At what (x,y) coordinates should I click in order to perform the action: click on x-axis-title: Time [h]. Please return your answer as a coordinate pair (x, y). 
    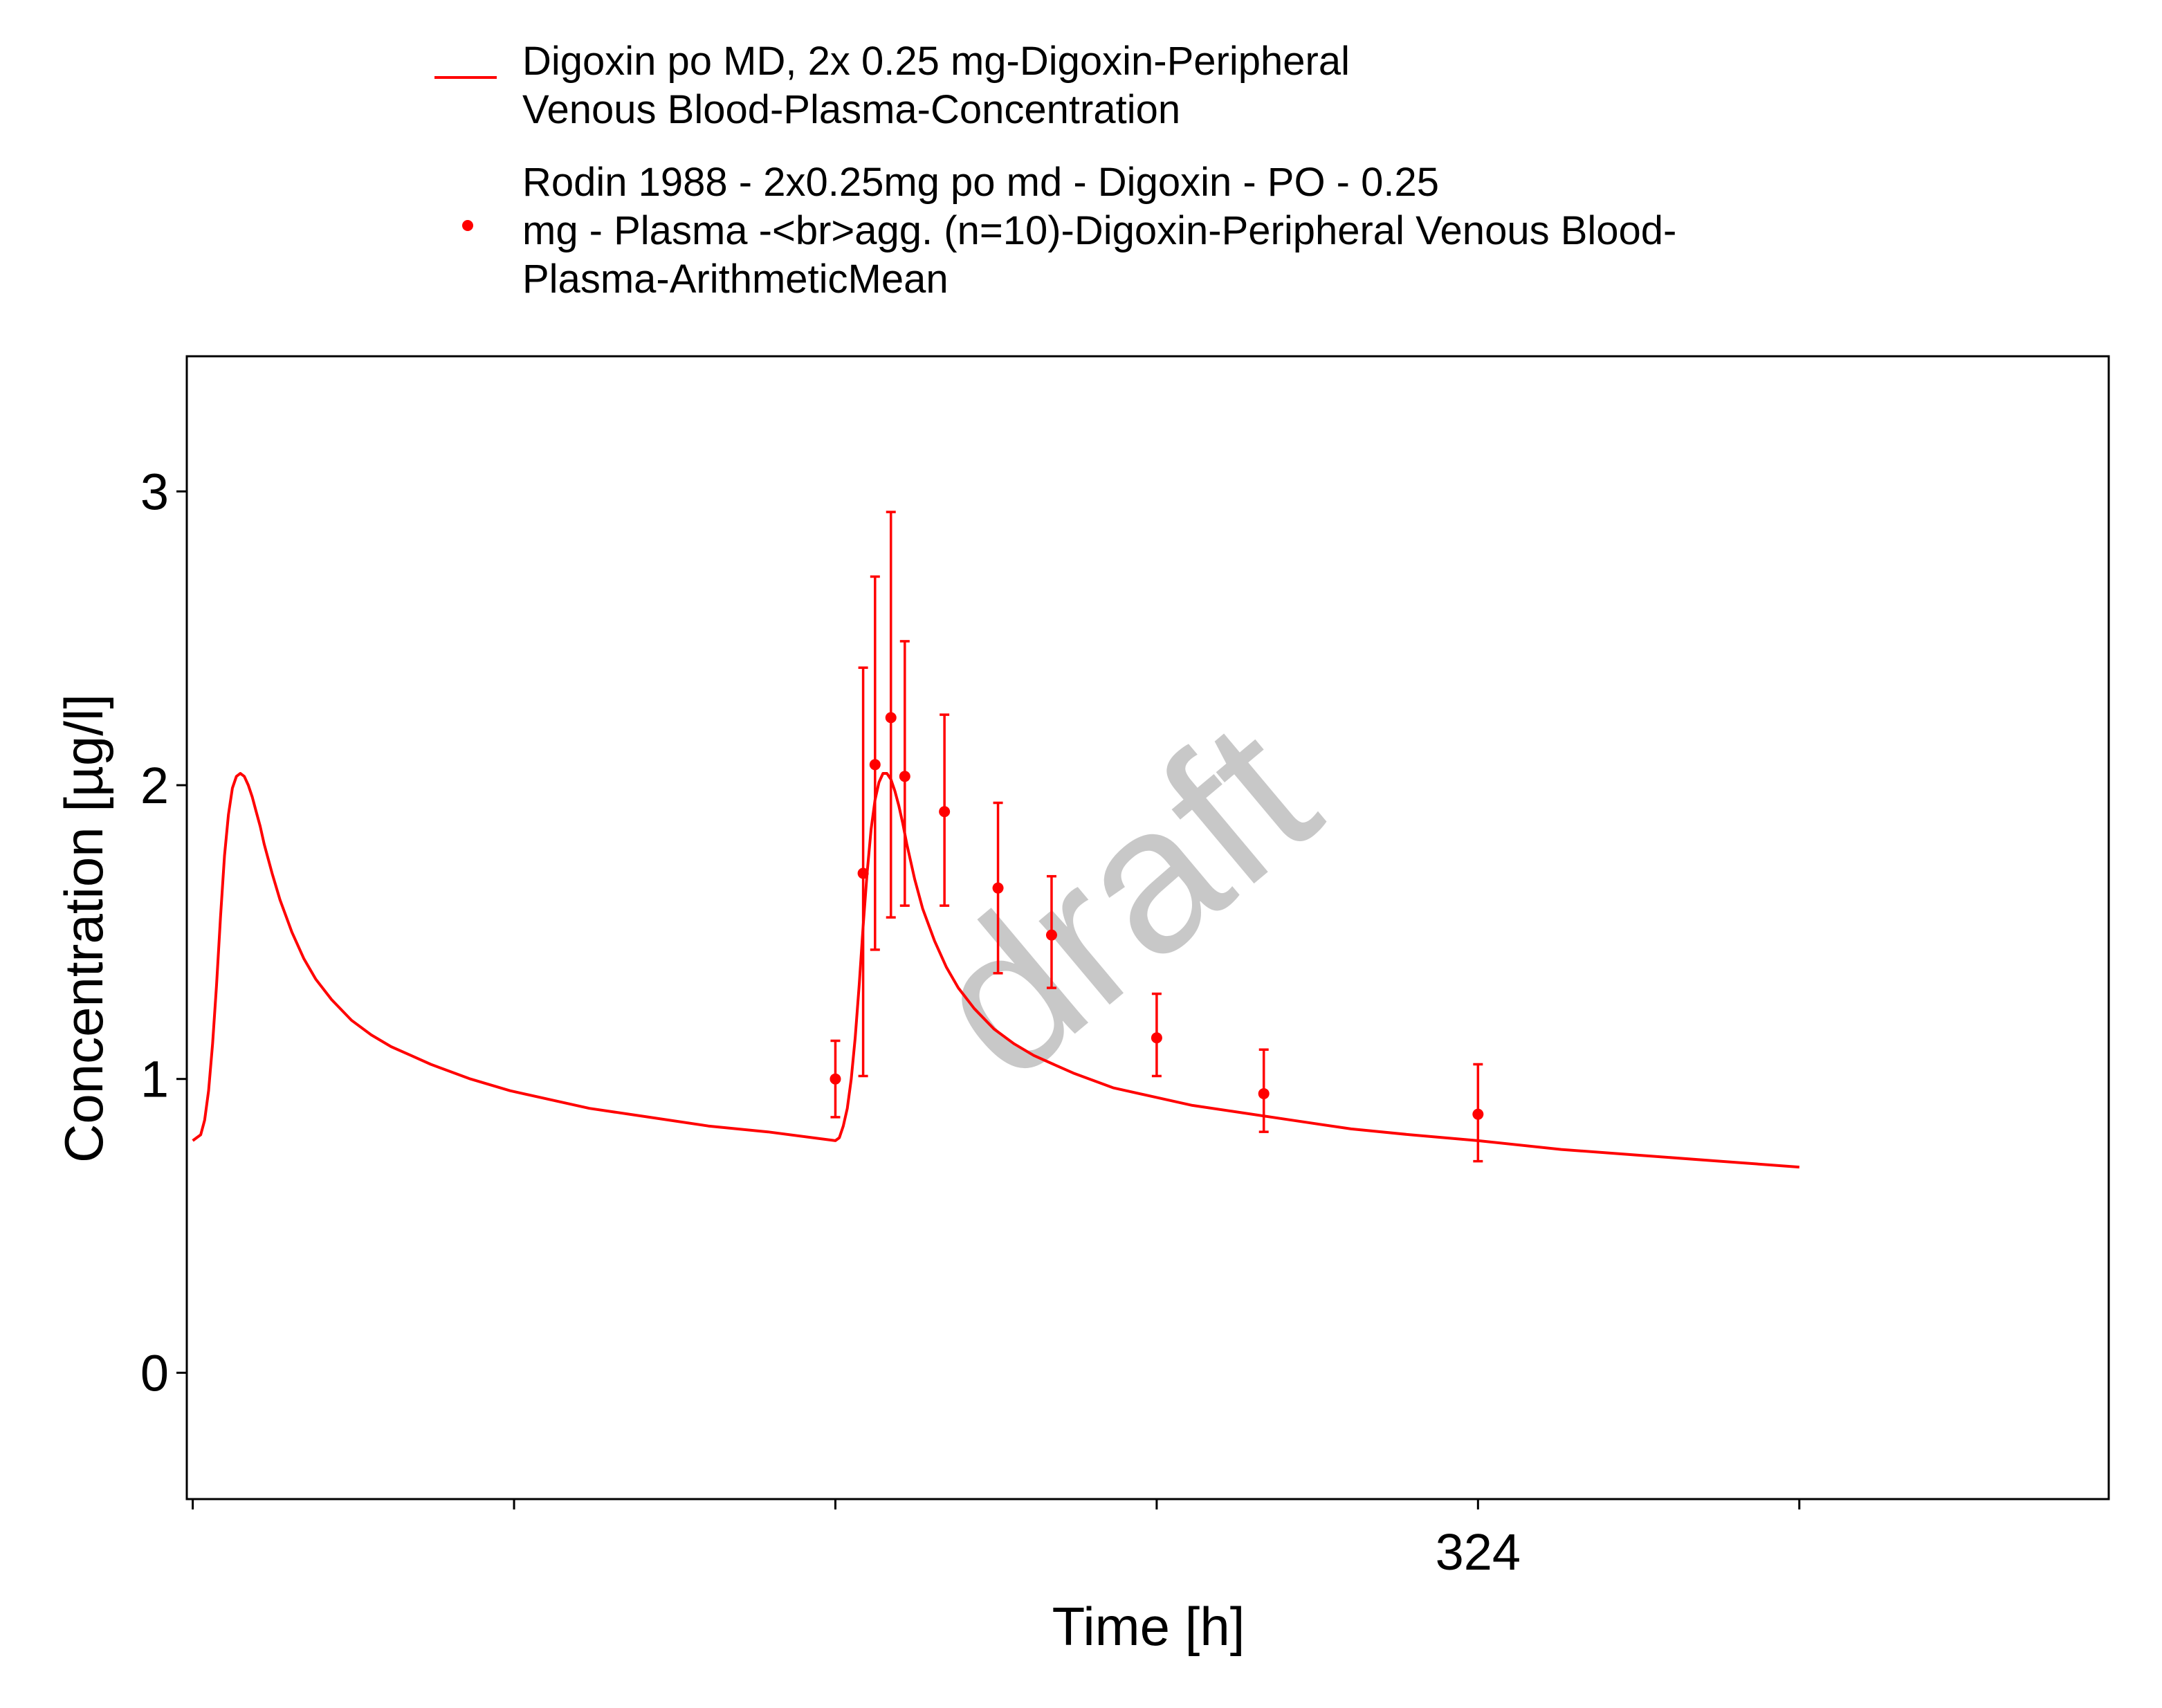
    Looking at the image, I should click on (1148, 1627).